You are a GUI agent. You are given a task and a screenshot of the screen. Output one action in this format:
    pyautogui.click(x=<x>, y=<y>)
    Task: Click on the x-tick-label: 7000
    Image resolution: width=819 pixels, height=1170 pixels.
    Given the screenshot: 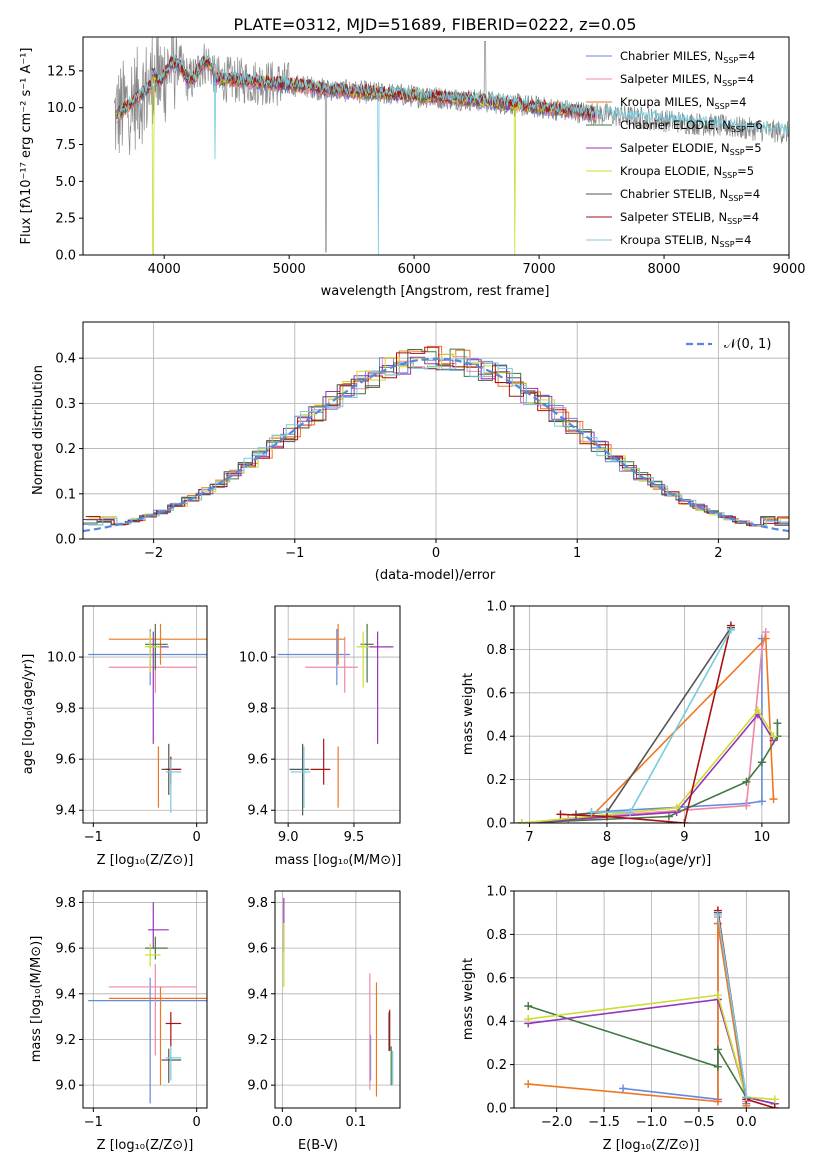 What is the action you would take?
    pyautogui.click(x=539, y=269)
    